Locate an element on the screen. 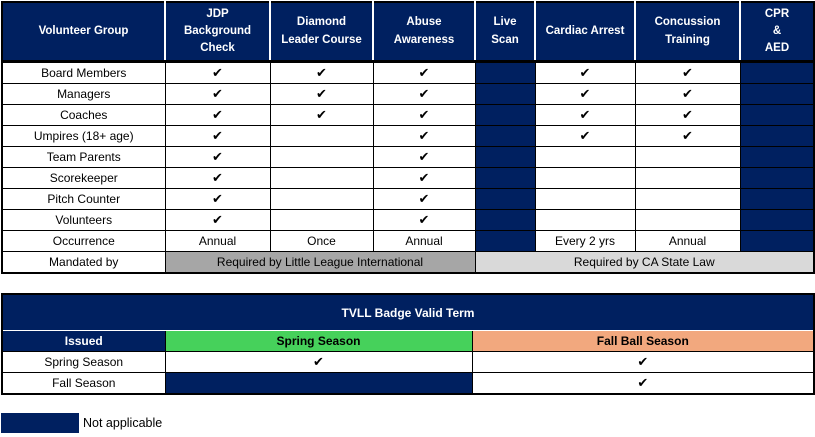 Image resolution: width=815 pixels, height=437 pixels. badge-title-row: TVLL Badge Valid Term is located at coordinates (408, 312).